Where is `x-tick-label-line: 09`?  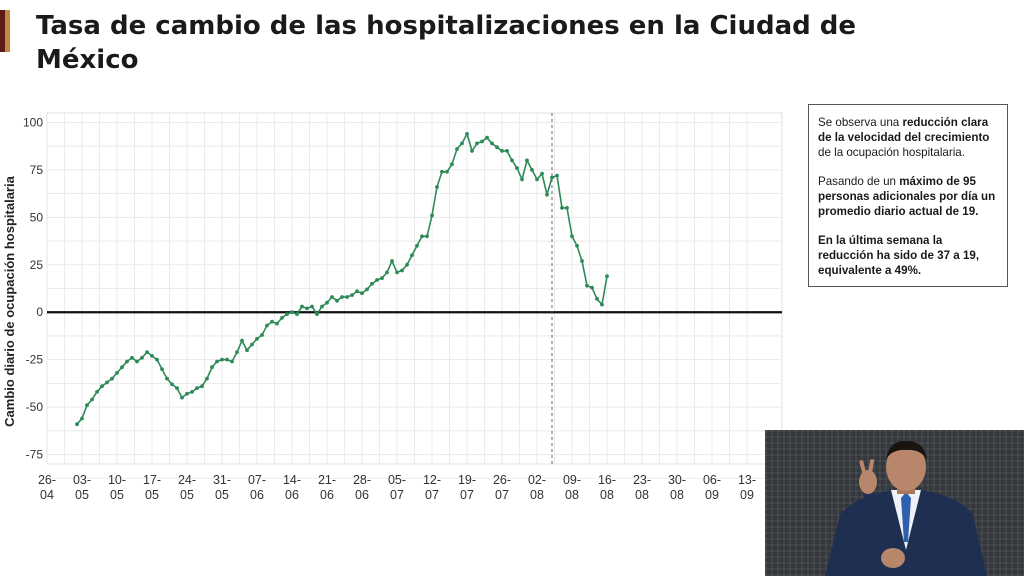 x-tick-label-line: 09 is located at coordinates (747, 495).